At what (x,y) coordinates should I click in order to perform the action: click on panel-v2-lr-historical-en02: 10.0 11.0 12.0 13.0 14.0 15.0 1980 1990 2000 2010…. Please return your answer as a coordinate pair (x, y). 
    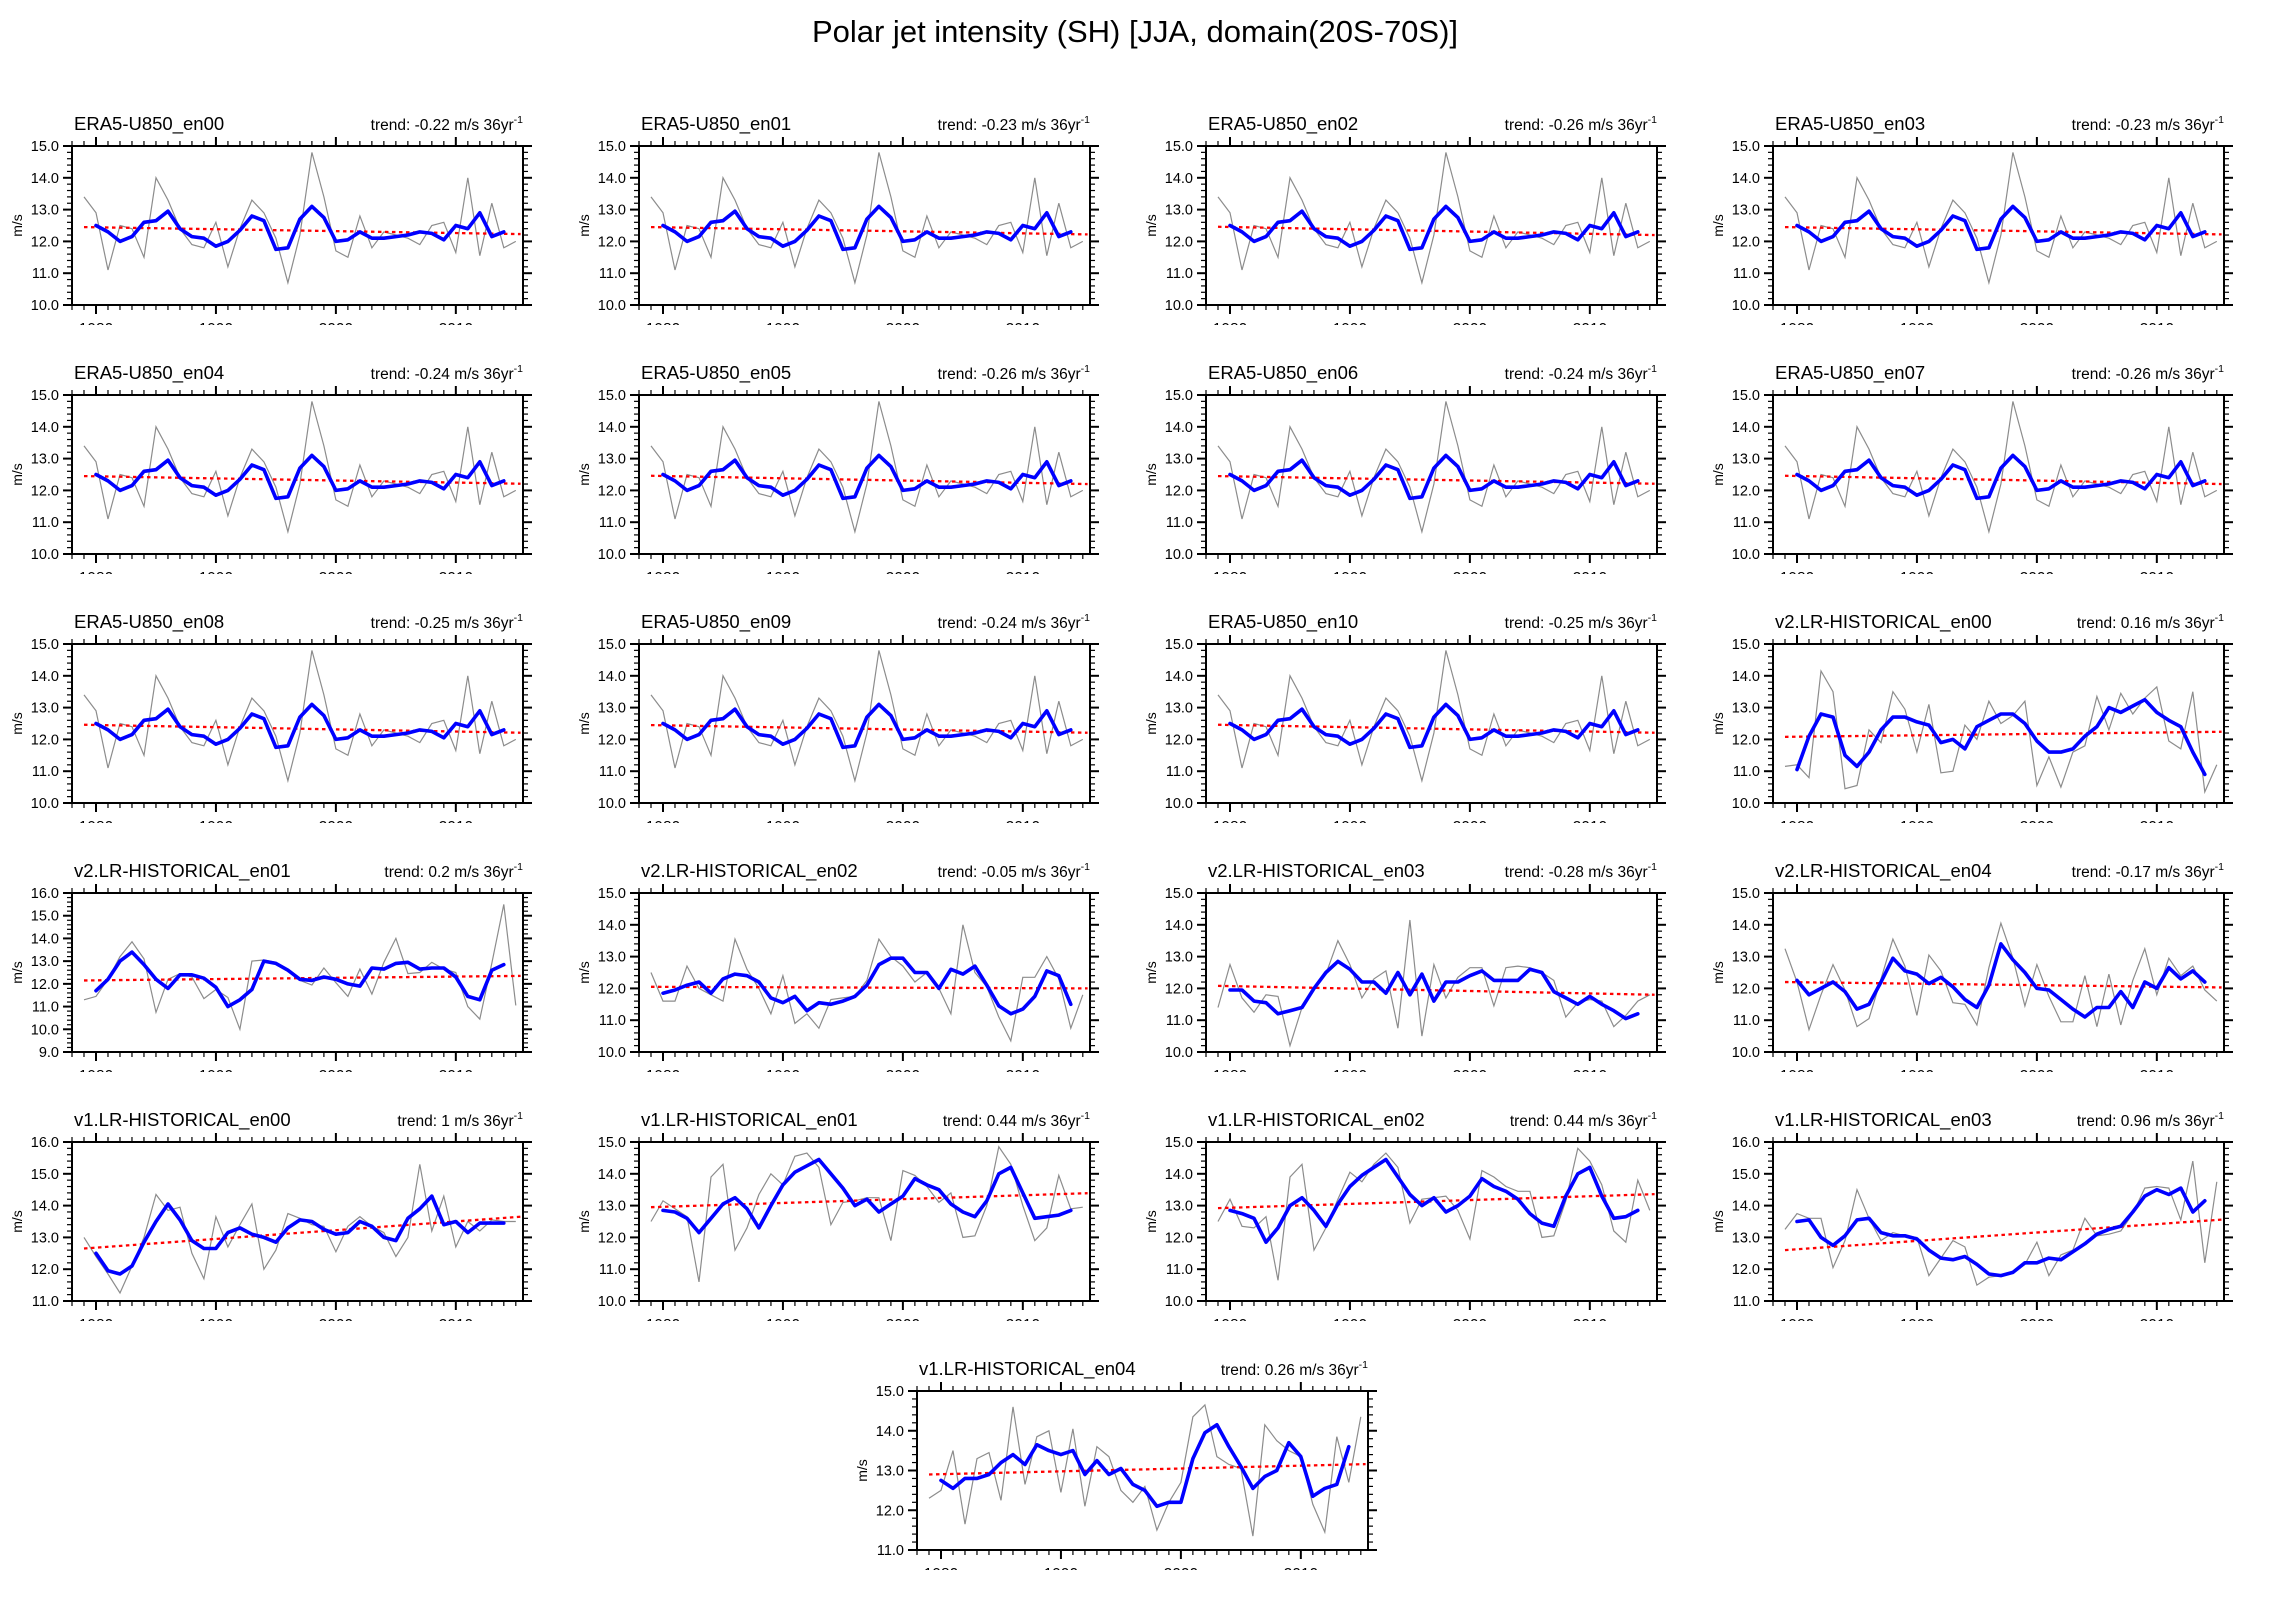
    Looking at the image, I should click on (850, 955).